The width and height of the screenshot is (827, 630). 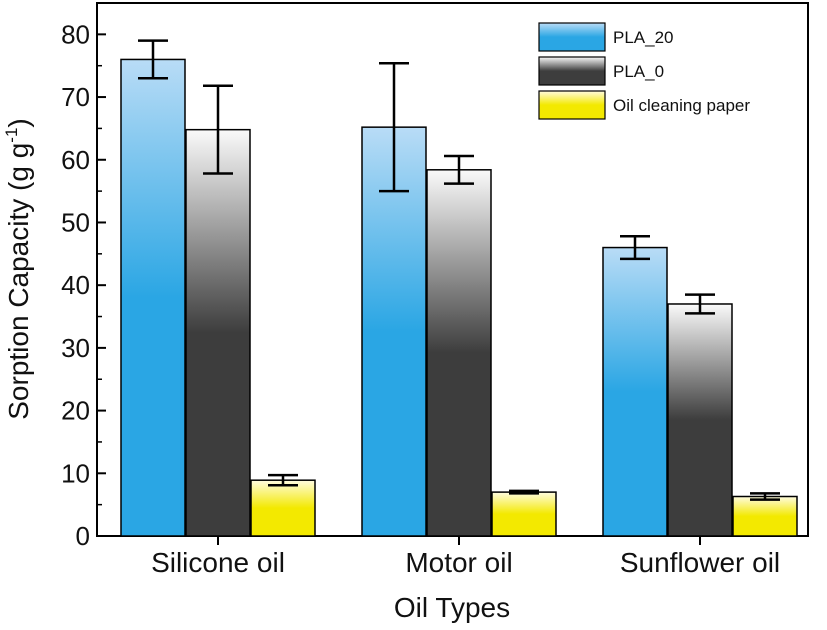 What do you see at coordinates (635, 248) in the screenshot?
I see `error-bar-pla-20-sunflower-oil` at bounding box center [635, 248].